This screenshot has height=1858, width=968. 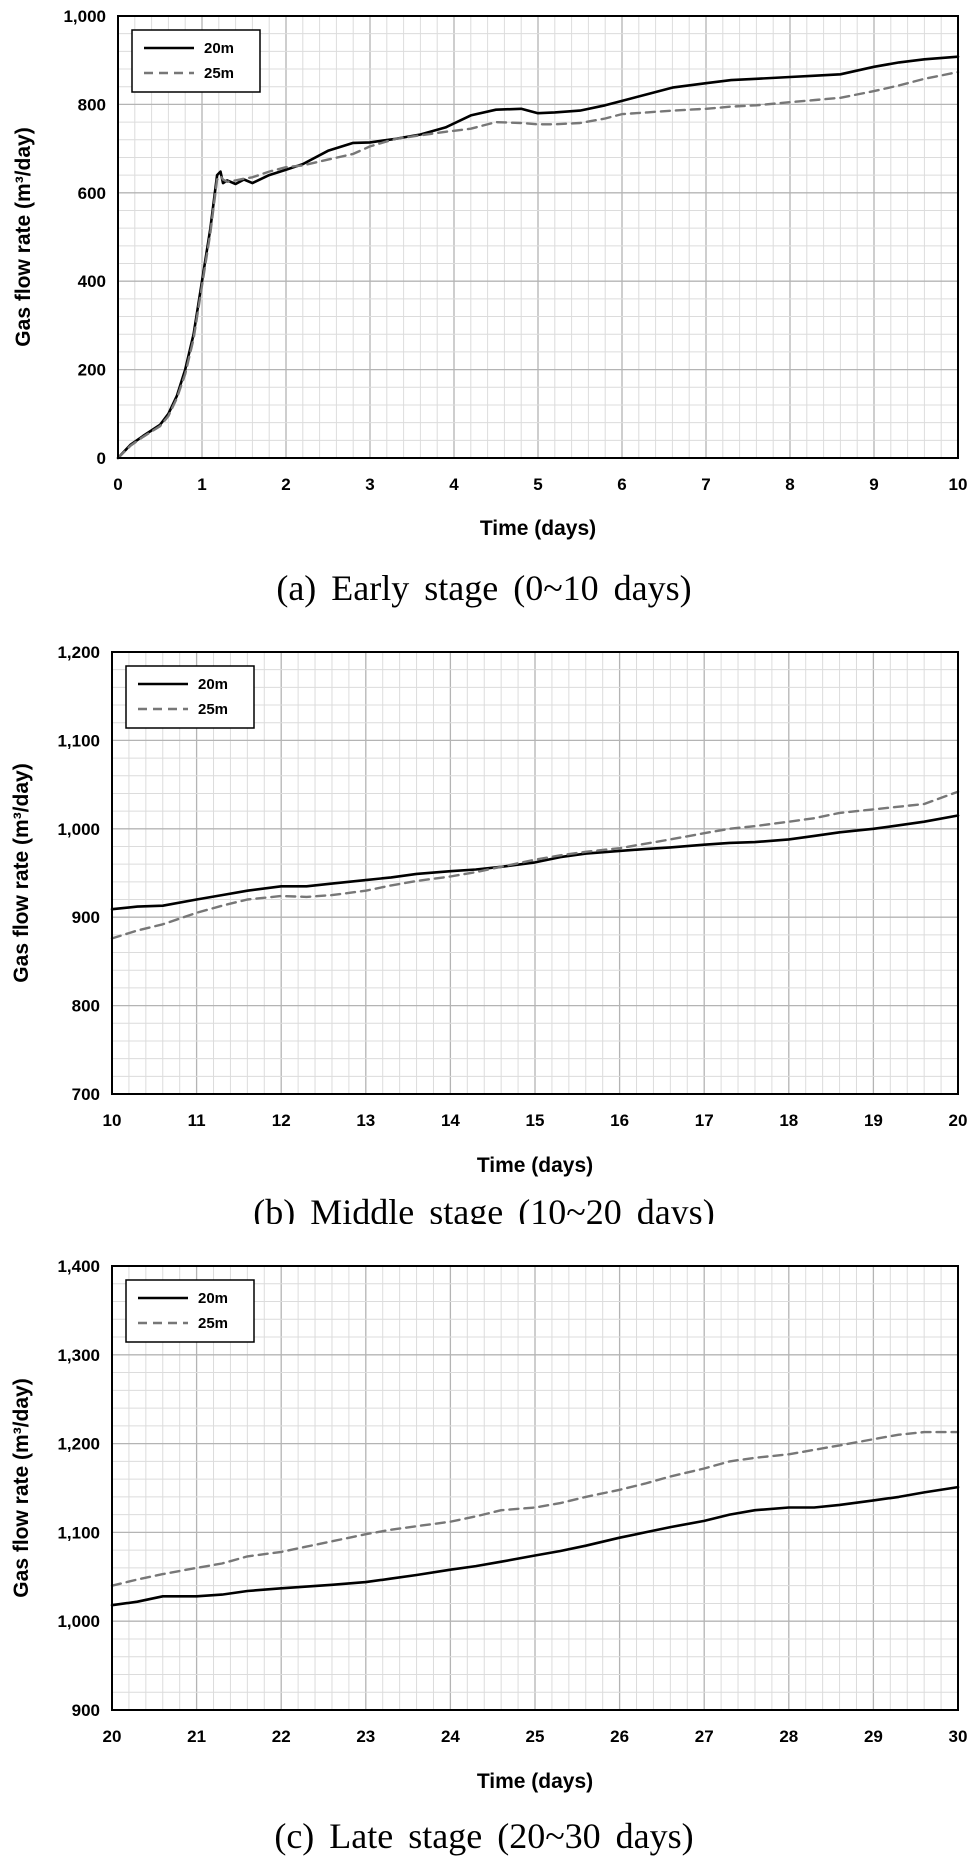 What do you see at coordinates (86, 1094) in the screenshot?
I see `y-tick-label: 700` at bounding box center [86, 1094].